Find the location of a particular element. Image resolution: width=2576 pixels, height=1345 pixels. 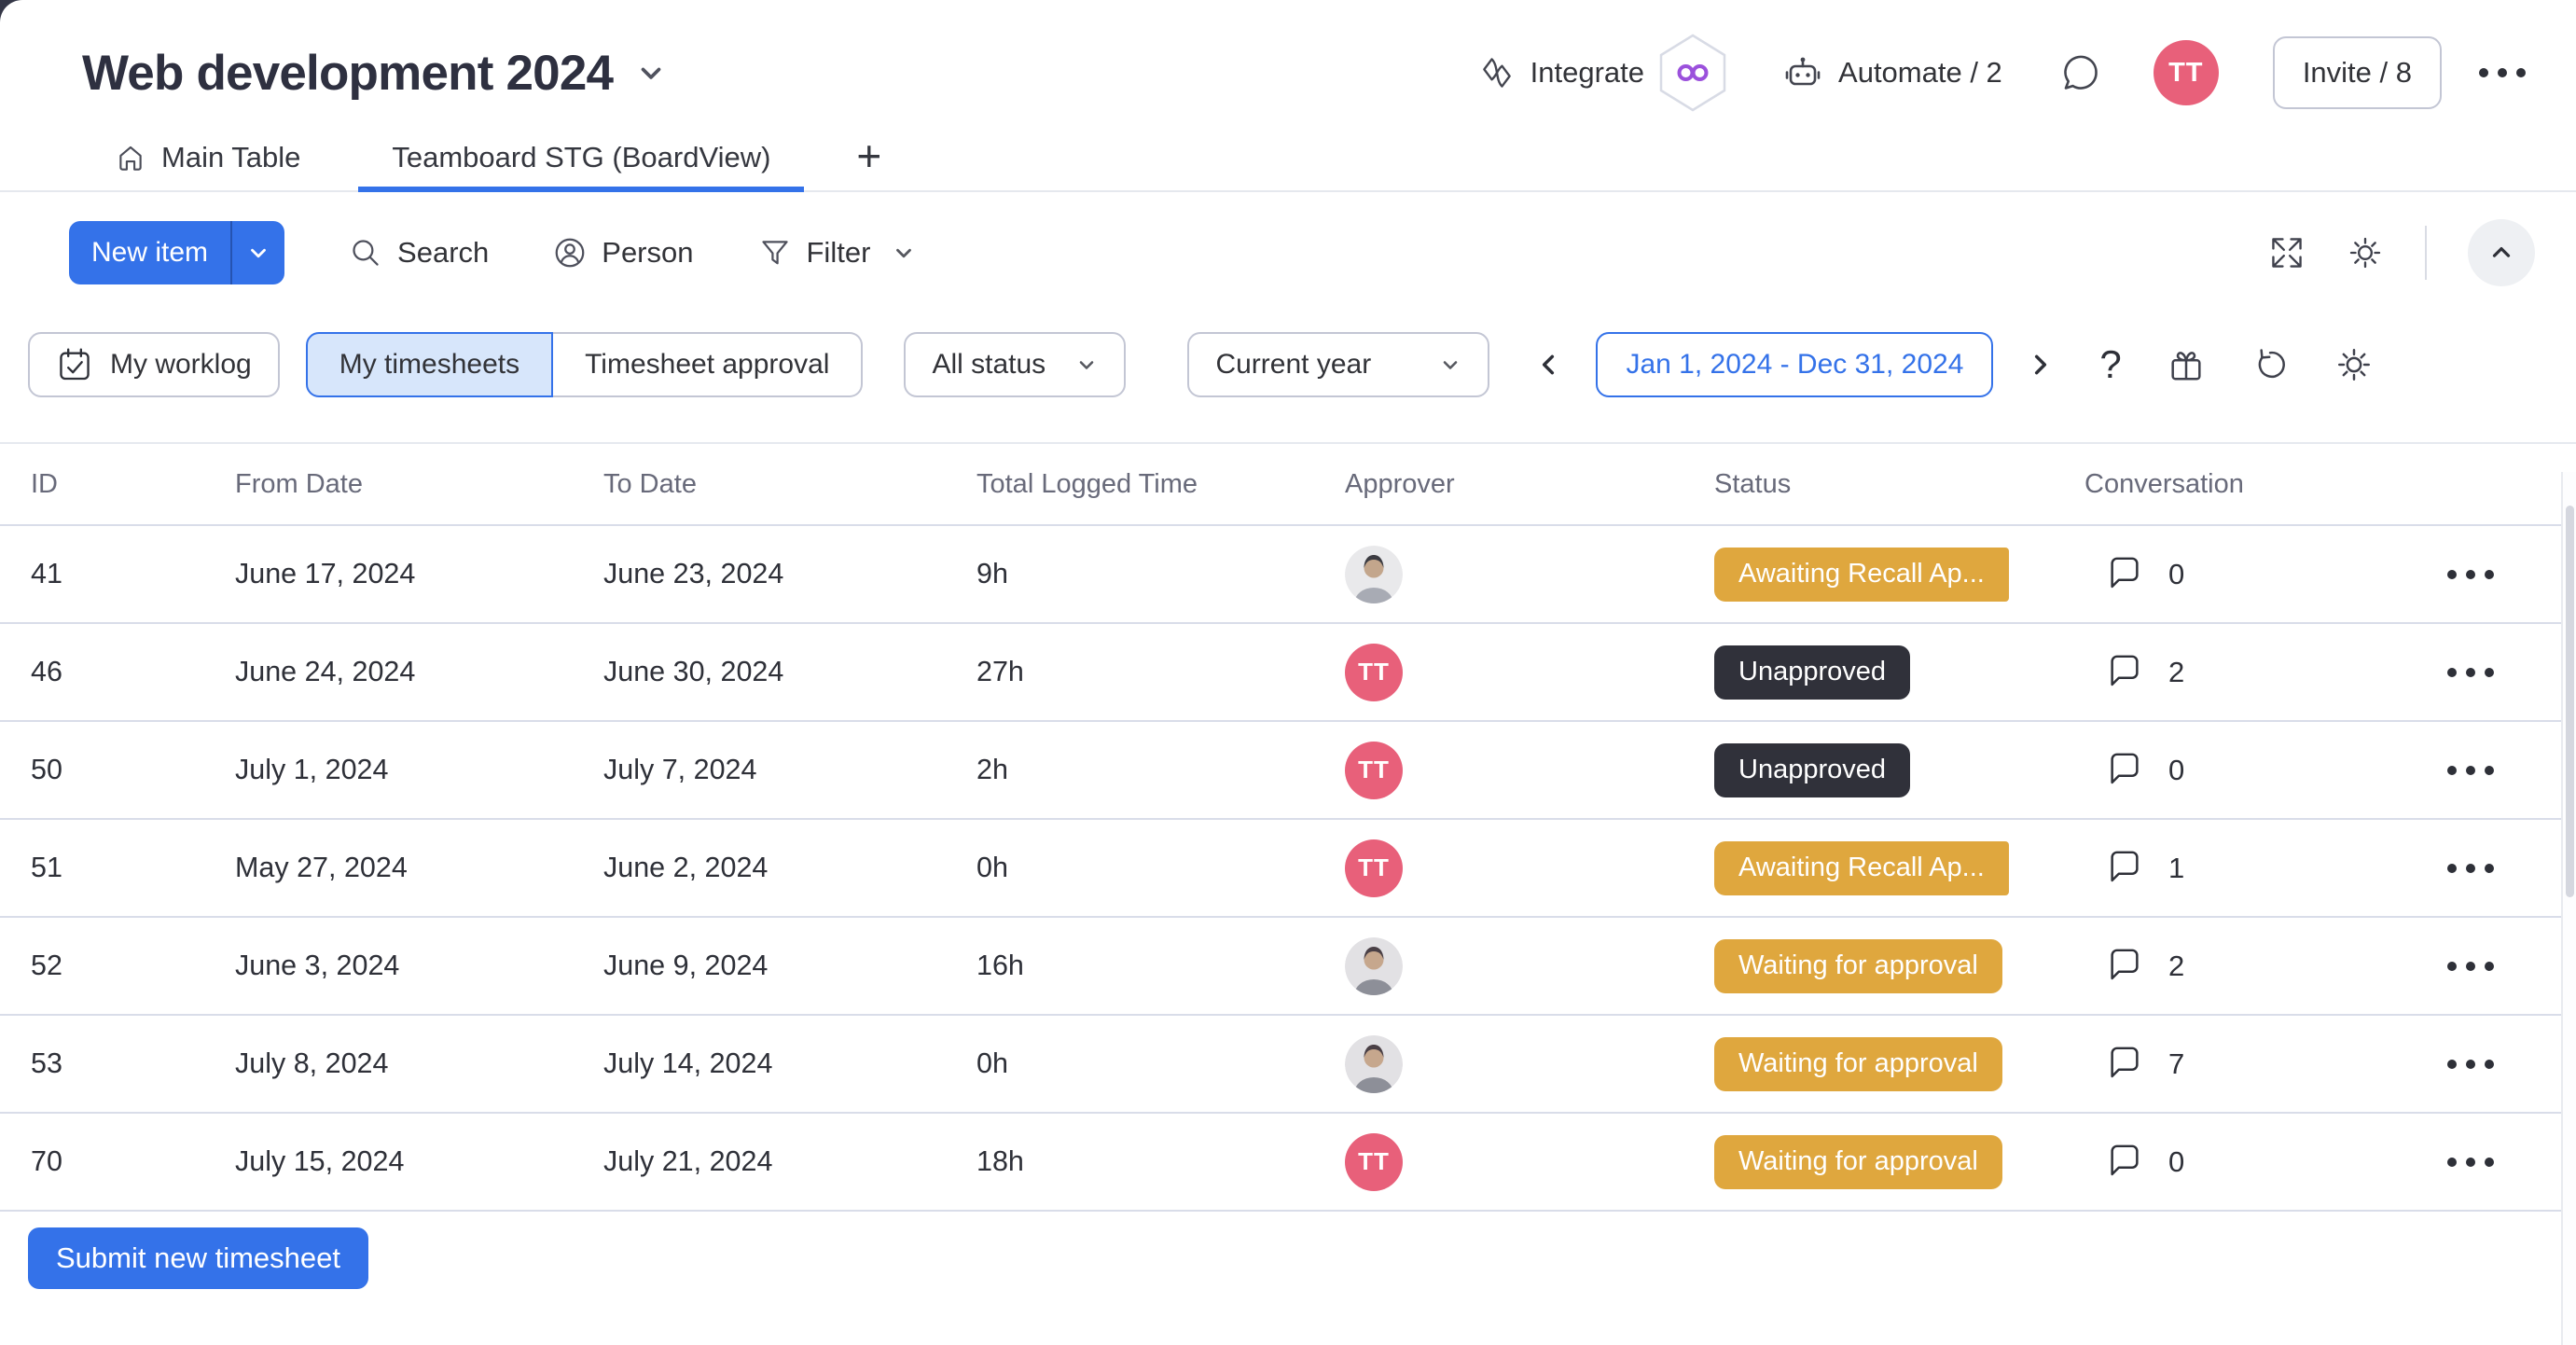

cell-to-date: June 23, 2024 is located at coordinates (693, 573).